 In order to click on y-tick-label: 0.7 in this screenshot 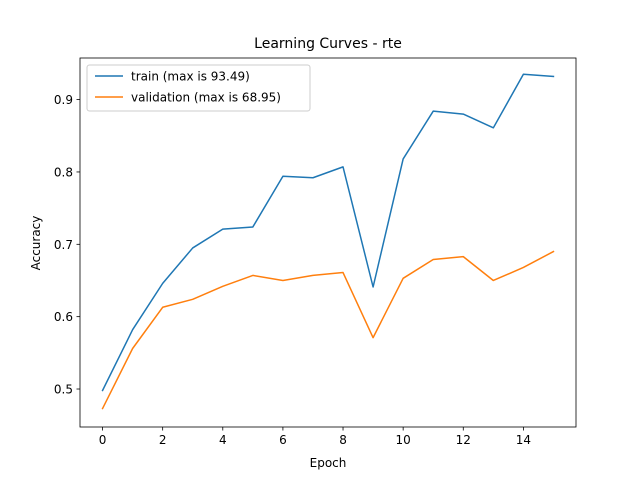, I will do `click(63, 245)`.